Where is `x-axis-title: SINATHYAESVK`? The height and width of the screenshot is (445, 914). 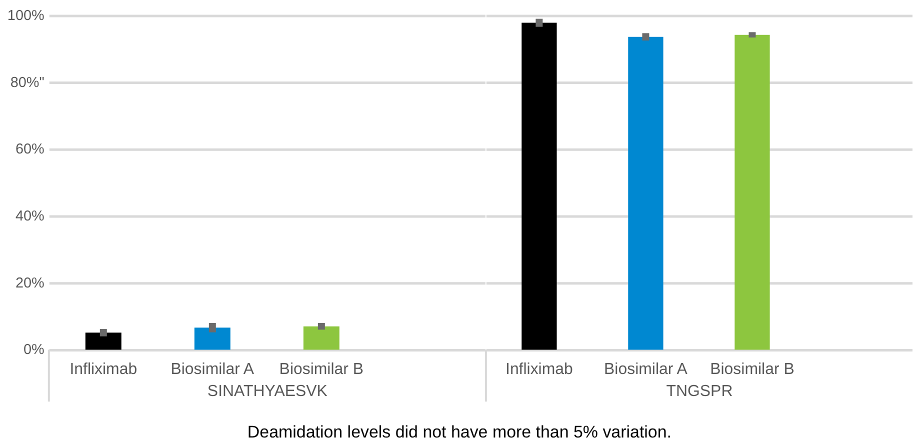
x-axis-title: SINATHYAESVK is located at coordinates (267, 391).